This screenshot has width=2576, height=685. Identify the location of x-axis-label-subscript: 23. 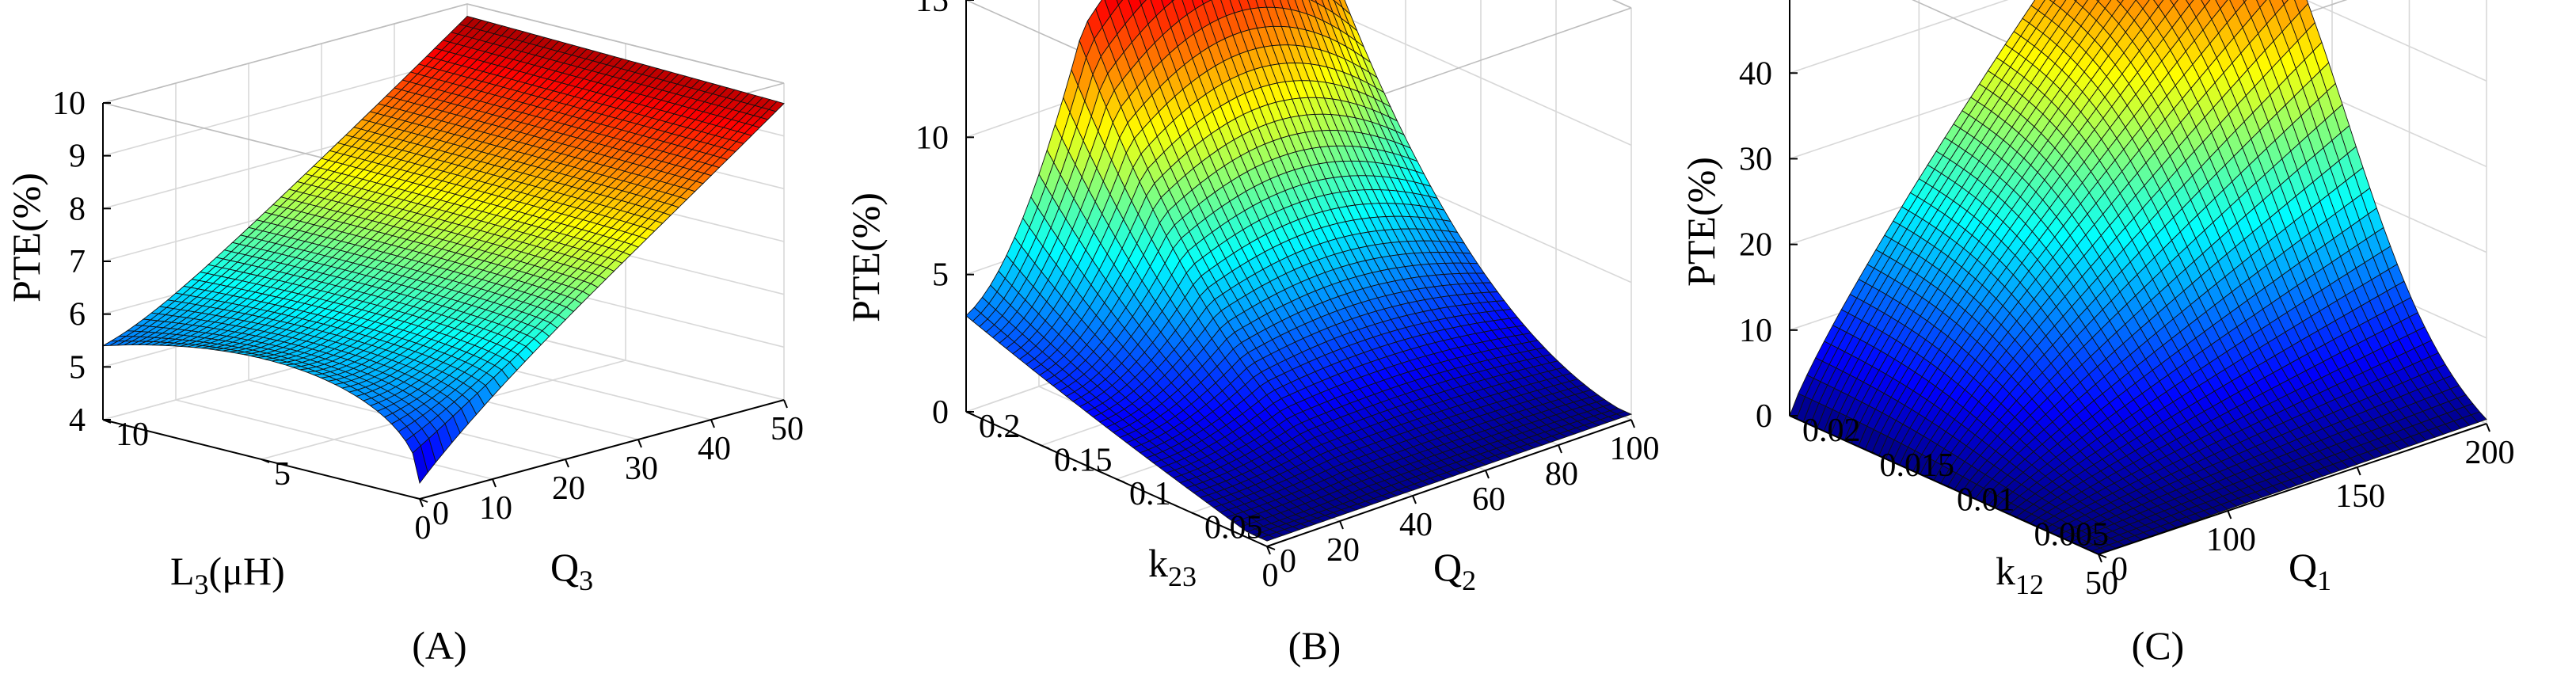
(1182, 576).